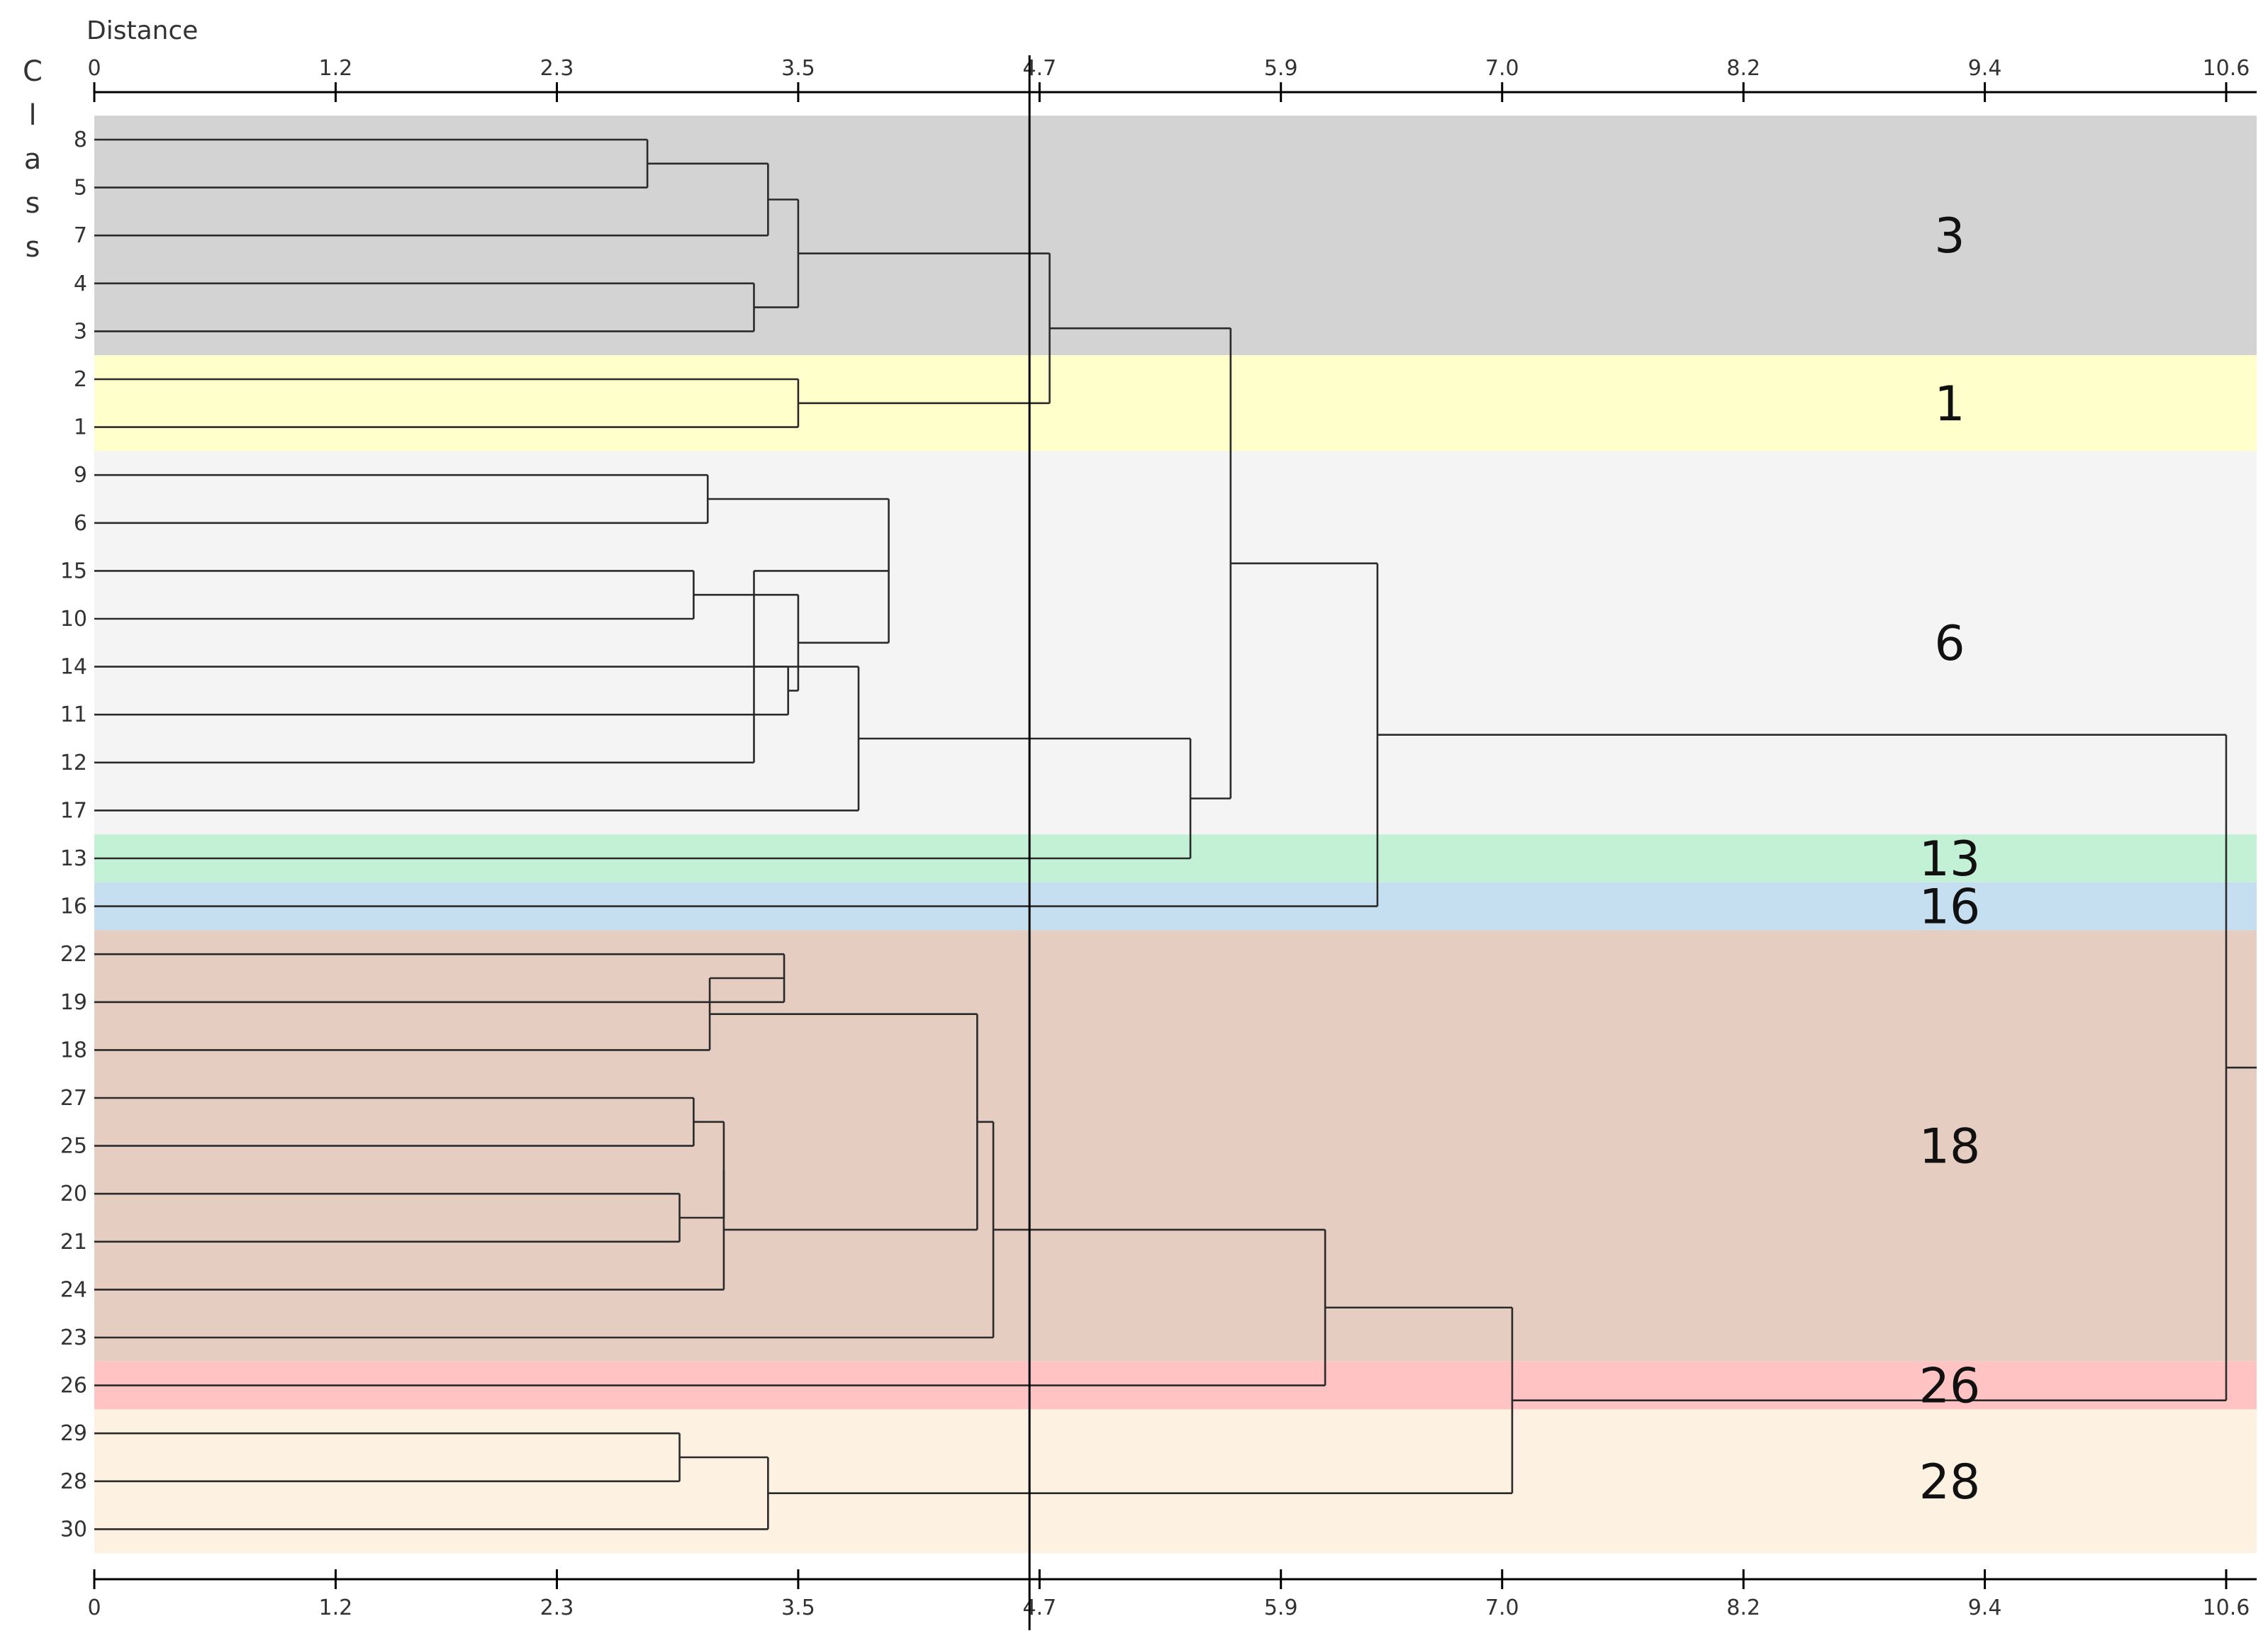  What do you see at coordinates (73, 1529) in the screenshot?
I see `leaf-label-30: 30` at bounding box center [73, 1529].